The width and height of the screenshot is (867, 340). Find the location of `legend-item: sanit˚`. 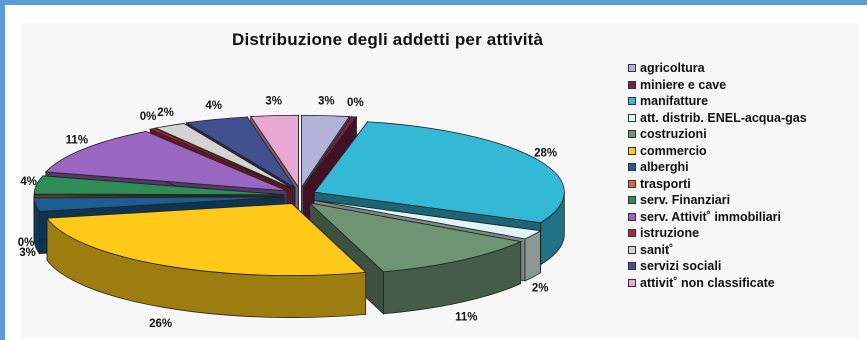

legend-item: sanit˚ is located at coordinates (717, 250).